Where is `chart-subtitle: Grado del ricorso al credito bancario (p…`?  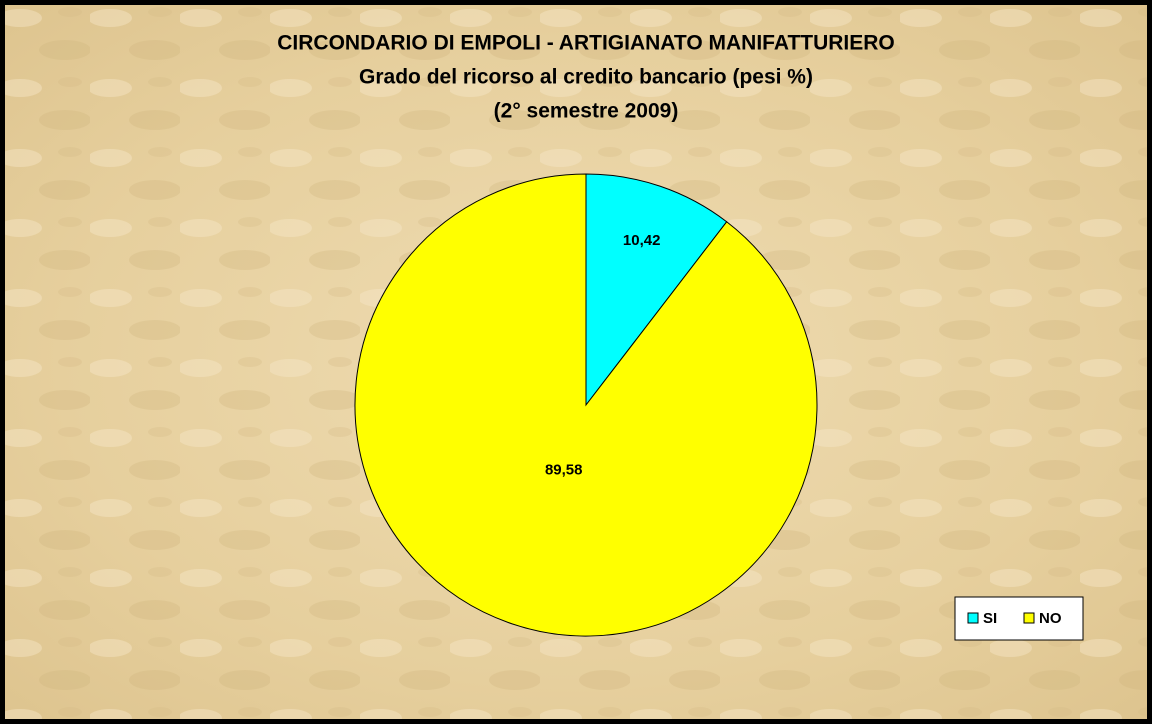 chart-subtitle: Grado del ricorso al credito bancario (p… is located at coordinates (586, 77).